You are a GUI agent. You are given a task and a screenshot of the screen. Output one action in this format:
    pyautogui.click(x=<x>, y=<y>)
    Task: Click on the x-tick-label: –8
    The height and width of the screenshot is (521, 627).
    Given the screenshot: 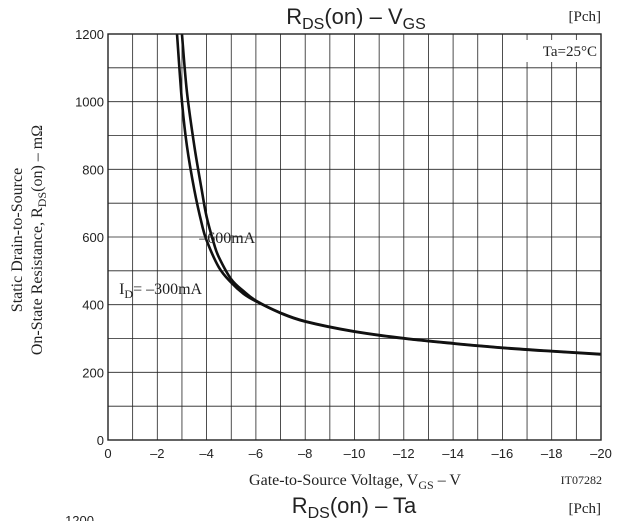 What is the action you would take?
    pyautogui.click(x=305, y=453)
    